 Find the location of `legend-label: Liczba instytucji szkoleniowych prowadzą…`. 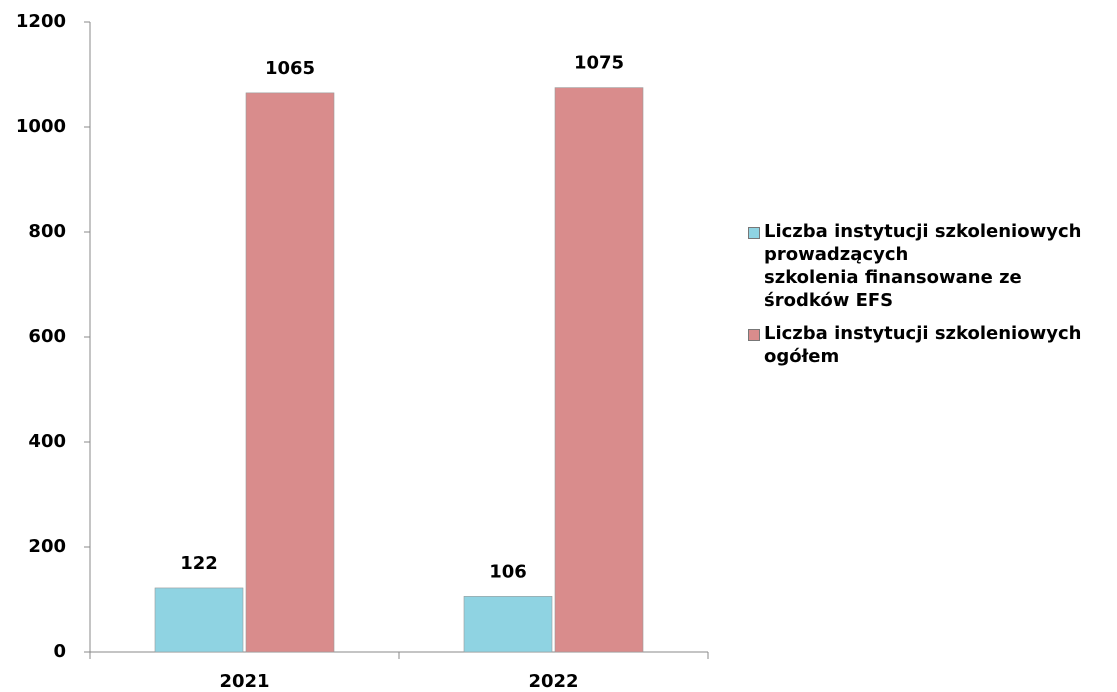

legend-label: Liczba instytucji szkoleniowych prowadzą… is located at coordinates (923, 266).